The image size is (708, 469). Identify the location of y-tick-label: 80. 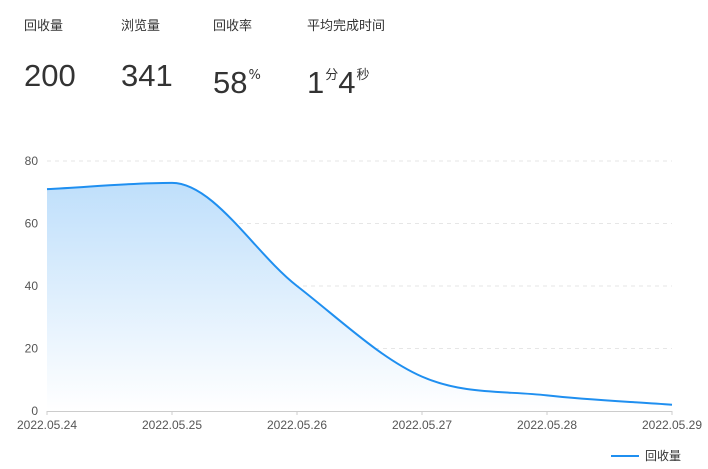
(32, 161).